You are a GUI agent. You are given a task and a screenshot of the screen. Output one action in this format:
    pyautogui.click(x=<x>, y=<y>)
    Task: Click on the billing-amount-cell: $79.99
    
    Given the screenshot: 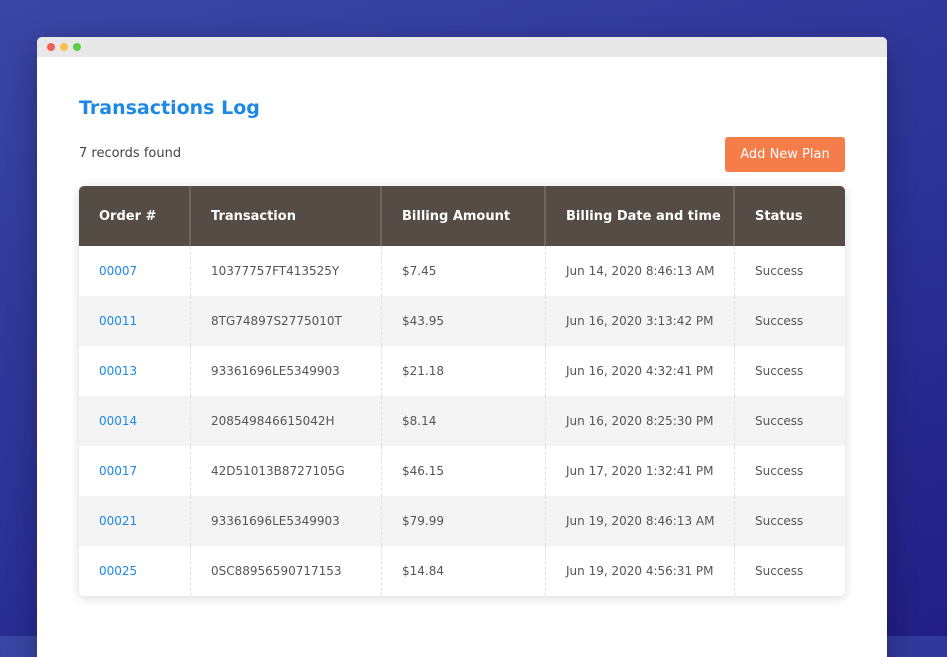 What is the action you would take?
    pyautogui.click(x=464, y=521)
    